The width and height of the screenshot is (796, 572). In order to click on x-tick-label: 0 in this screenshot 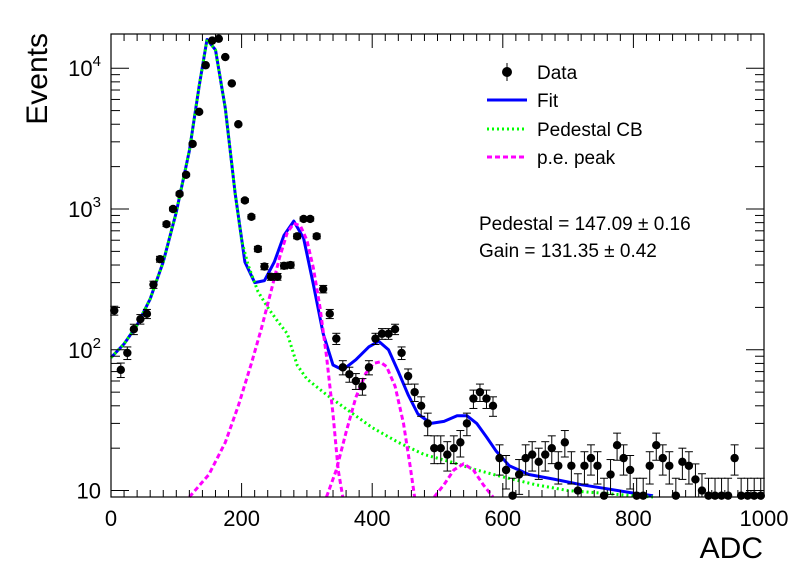, I will do `click(111, 518)`.